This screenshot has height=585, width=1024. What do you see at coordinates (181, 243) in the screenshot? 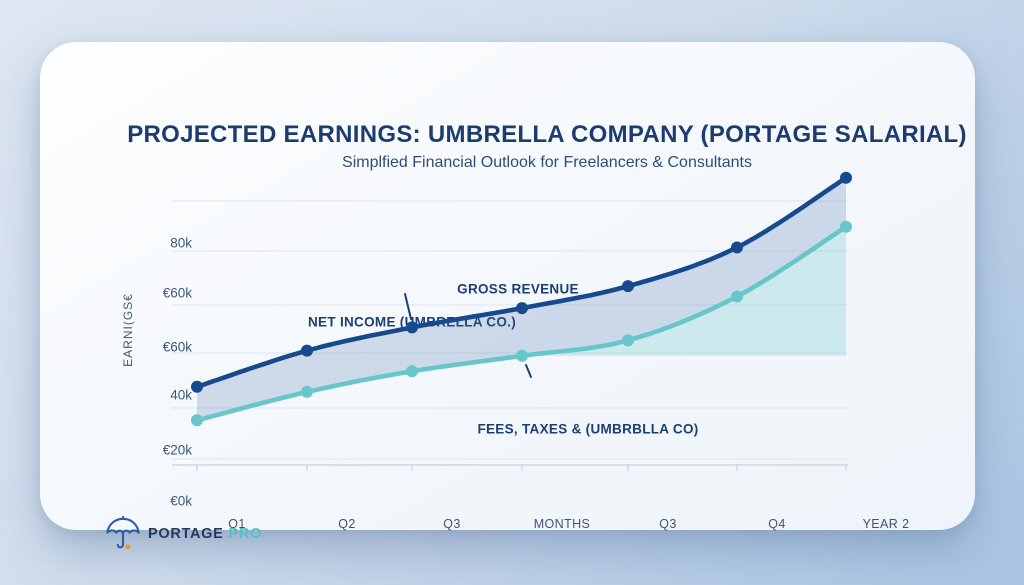
I see `y-tick-label: 80k` at bounding box center [181, 243].